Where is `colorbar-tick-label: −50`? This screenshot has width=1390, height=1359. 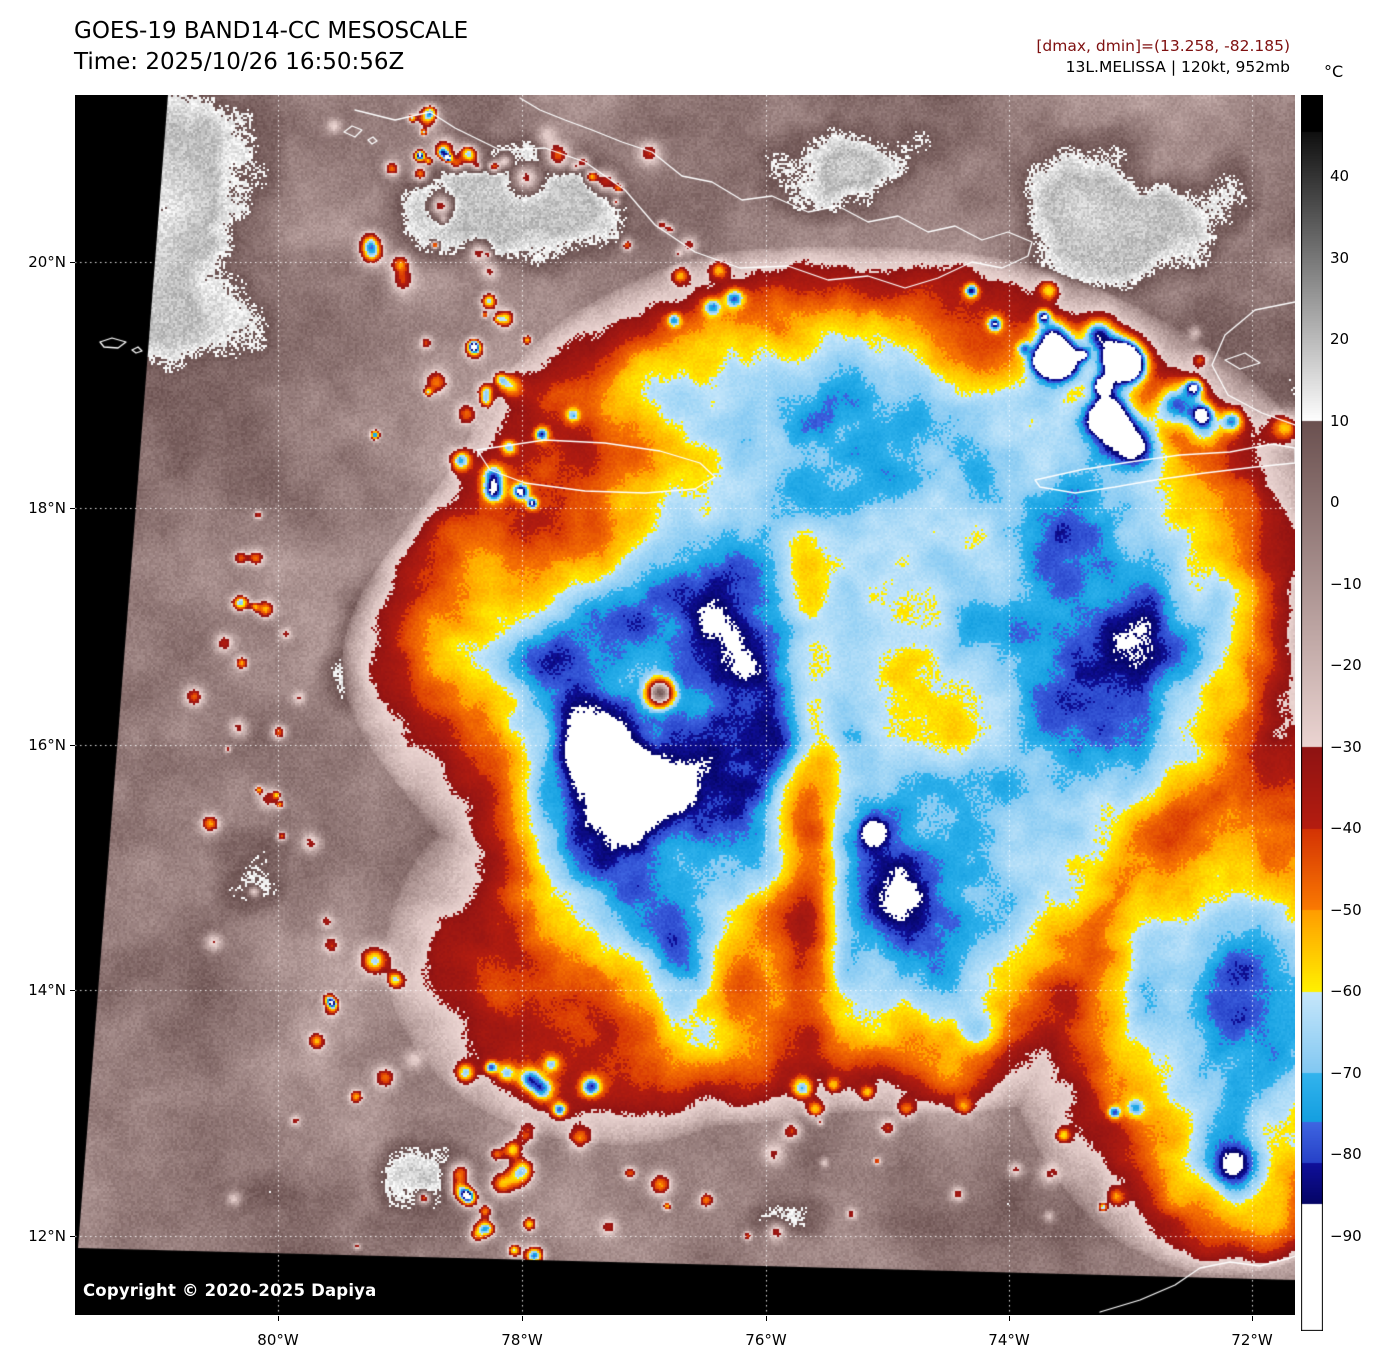 colorbar-tick-label: −50 is located at coordinates (1346, 909).